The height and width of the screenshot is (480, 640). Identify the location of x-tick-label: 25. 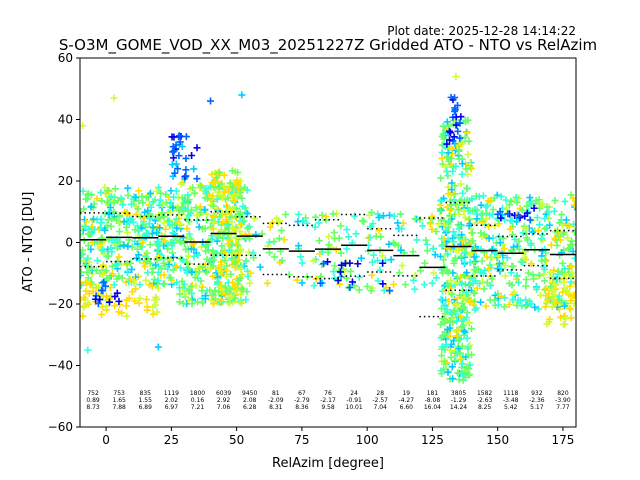
(171, 440).